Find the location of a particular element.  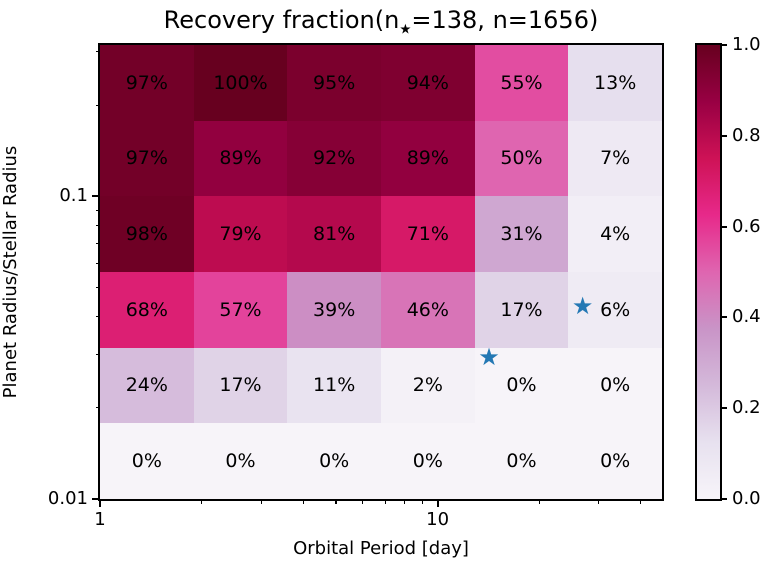

colorbar-tick-label: 1.0 is located at coordinates (746, 44).